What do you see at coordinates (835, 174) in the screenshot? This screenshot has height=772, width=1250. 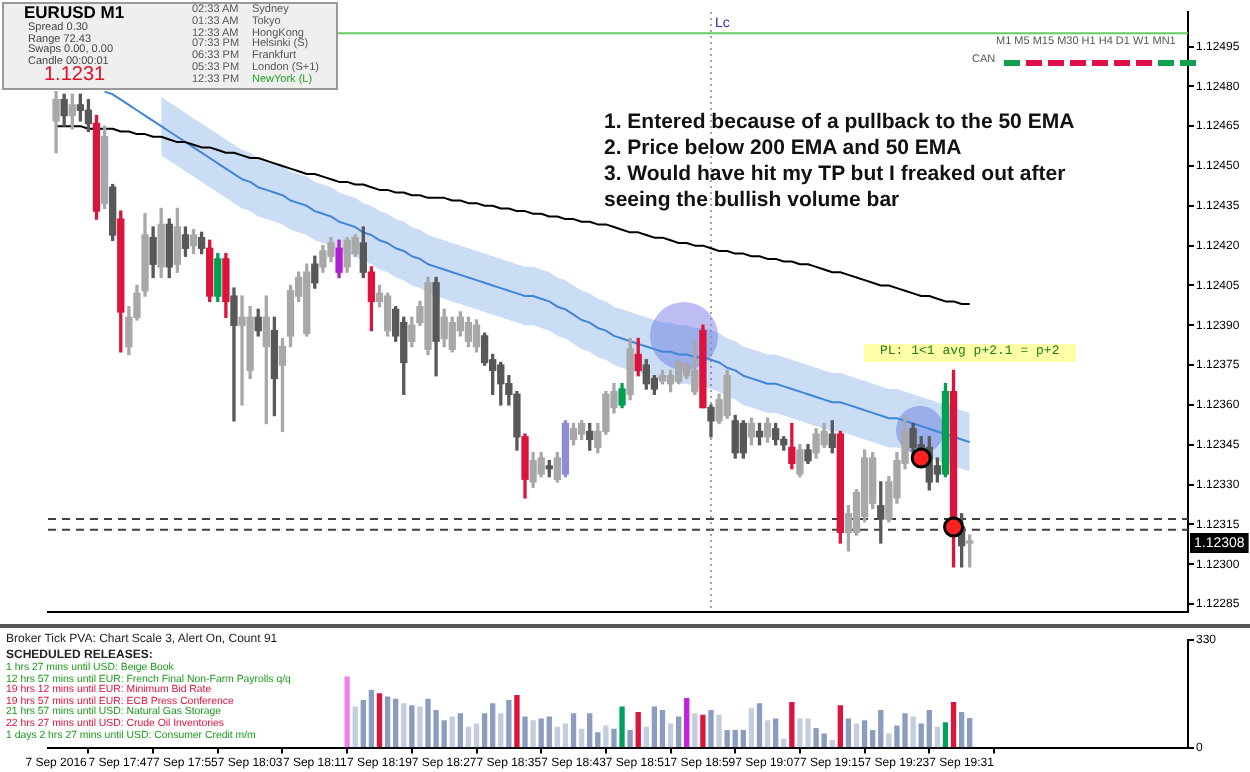 I see `annotation: 3. Would have hit my TP but I freaked out after` at bounding box center [835, 174].